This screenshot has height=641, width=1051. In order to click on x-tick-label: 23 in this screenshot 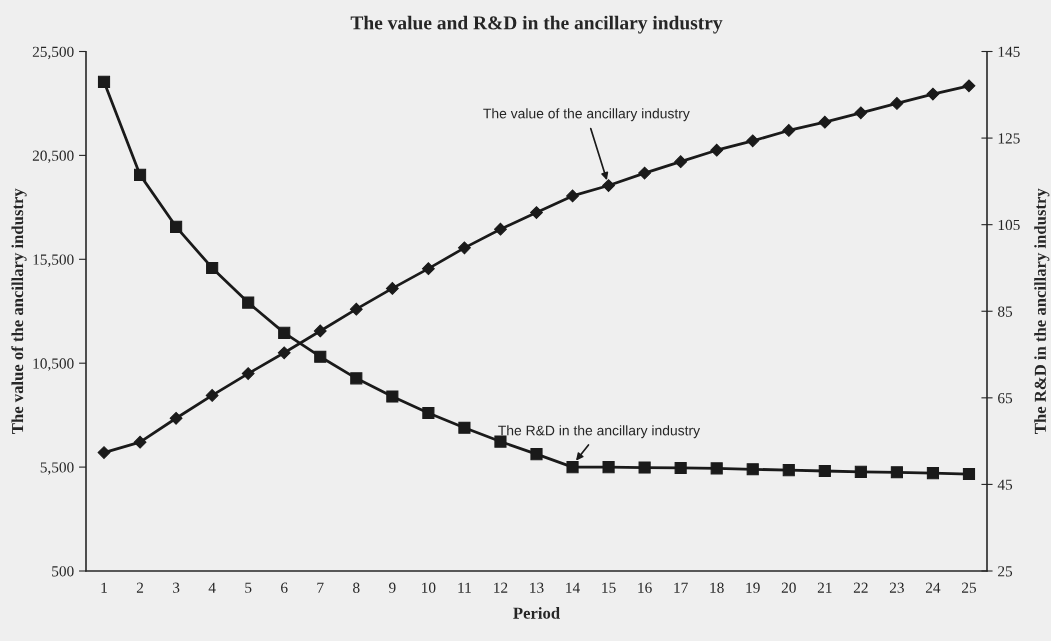, I will do `click(896, 587)`.